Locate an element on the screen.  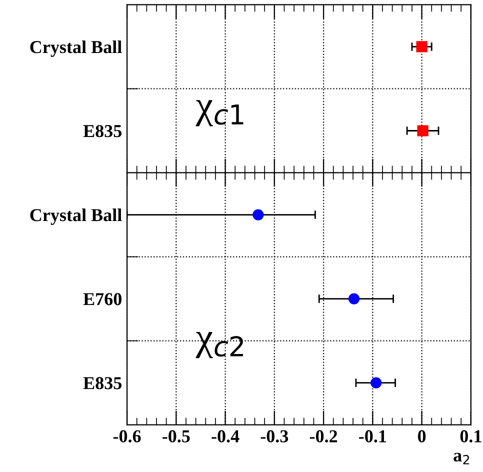
x-tick-label: -0.6 is located at coordinates (127, 436).